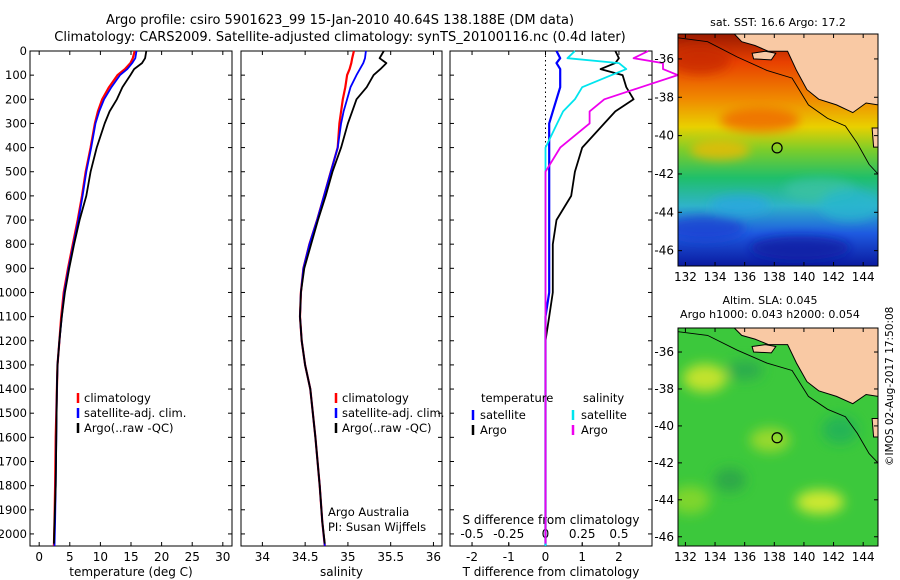  Describe the element at coordinates (16, 196) in the screenshot. I see `y-tick-label: 600` at that location.